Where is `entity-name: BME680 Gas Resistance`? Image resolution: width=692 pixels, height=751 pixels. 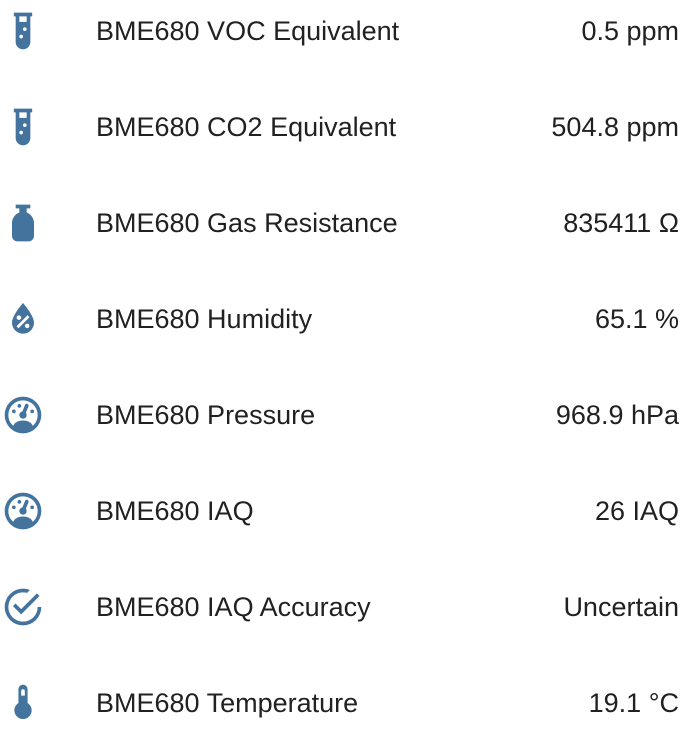
entity-name: BME680 Gas Resistance is located at coordinates (247, 222).